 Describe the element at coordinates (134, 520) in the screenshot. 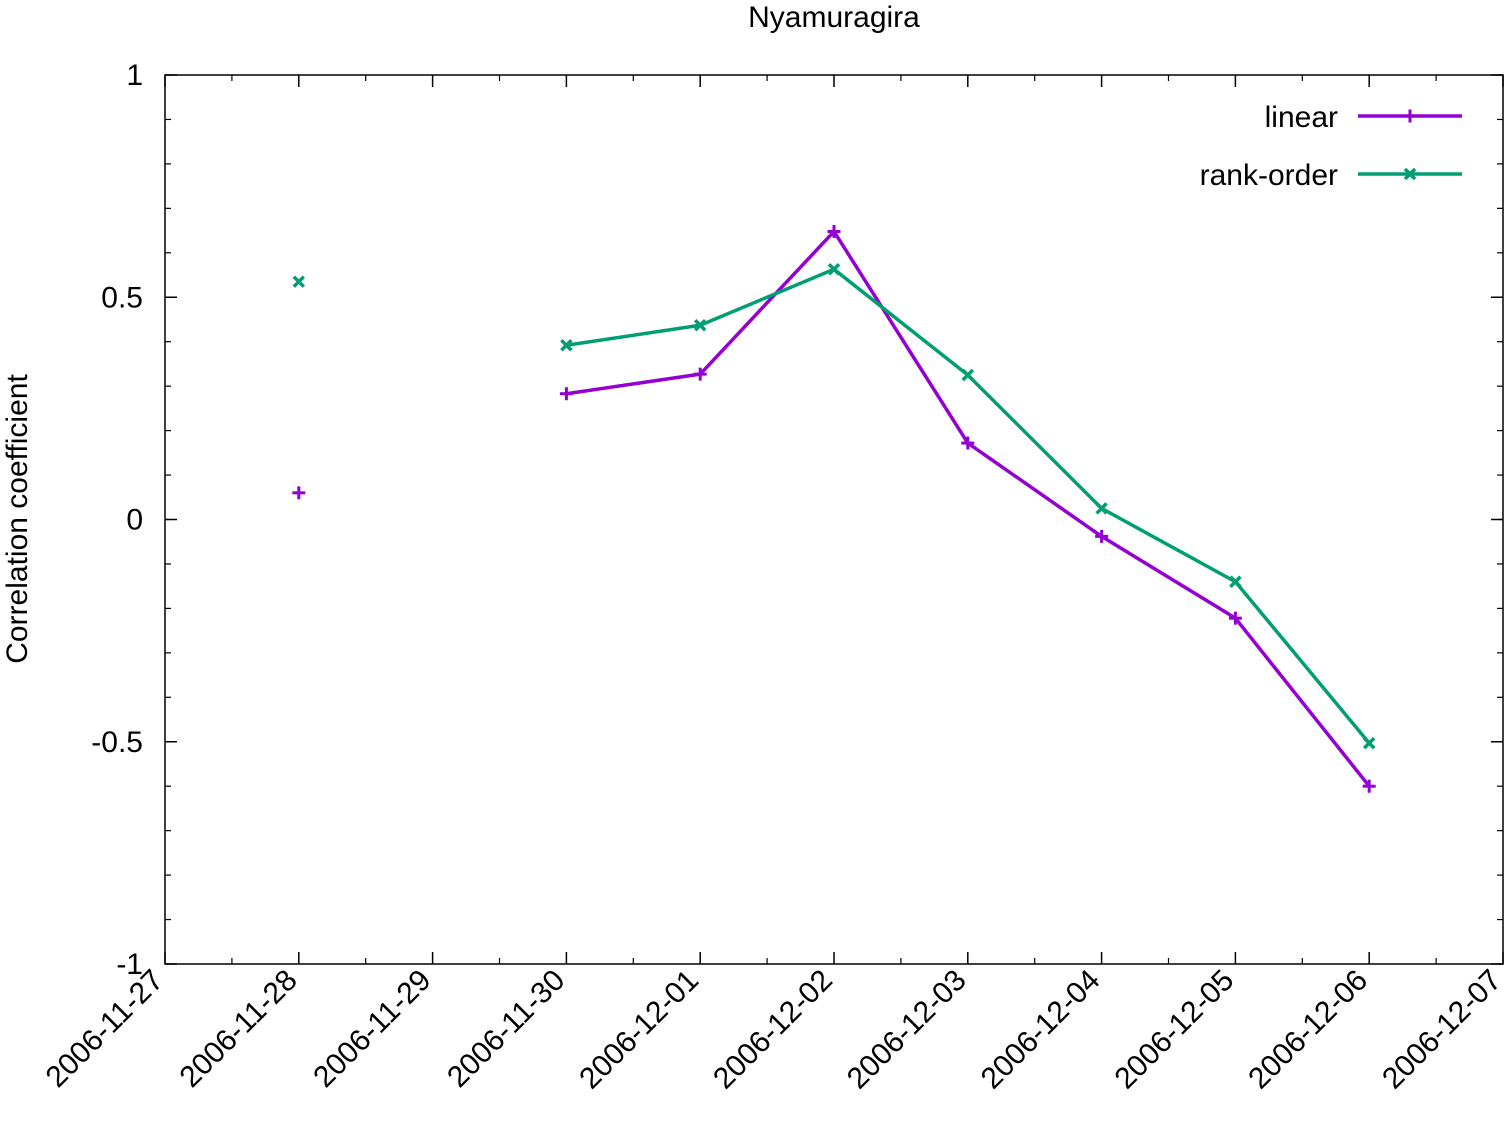

I see `y-tick-label: 0` at that location.